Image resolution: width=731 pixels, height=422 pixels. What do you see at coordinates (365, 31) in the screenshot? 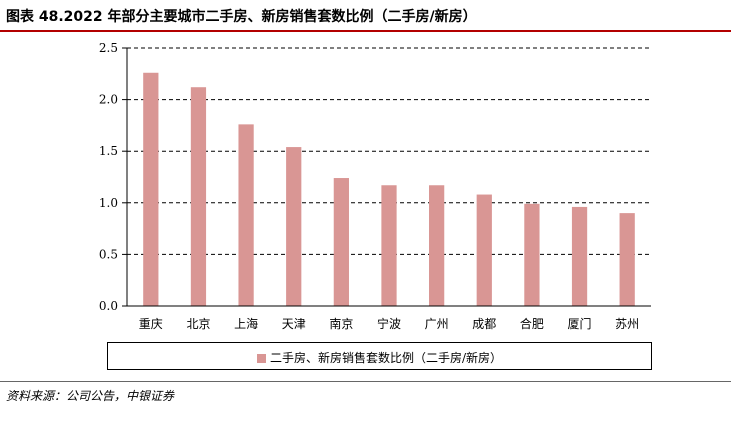
I see `title-rule` at bounding box center [365, 31].